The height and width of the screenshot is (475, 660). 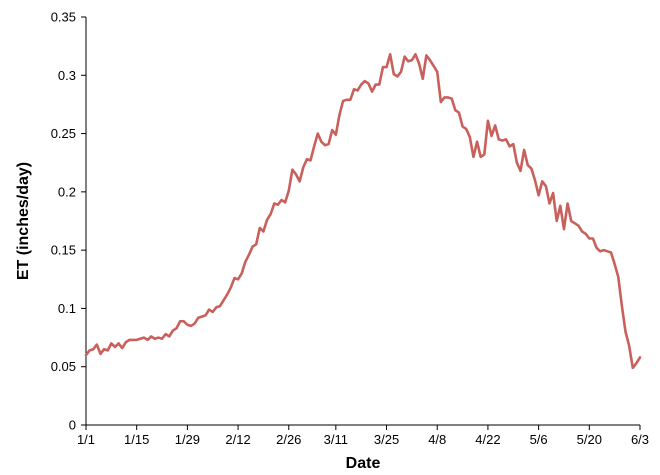 What do you see at coordinates (640, 439) in the screenshot?
I see `x-tick-label: 6/3` at bounding box center [640, 439].